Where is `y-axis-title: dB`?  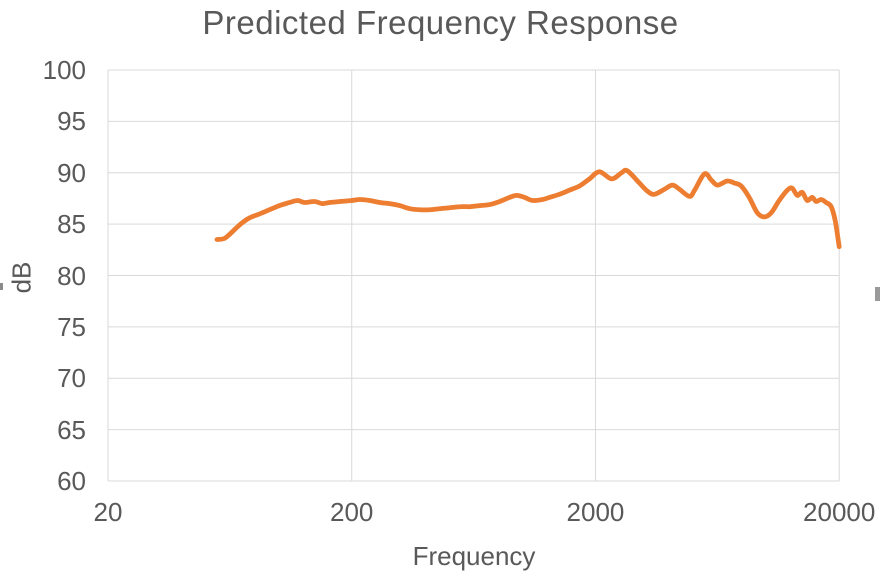 y-axis-title: dB is located at coordinates (21, 277).